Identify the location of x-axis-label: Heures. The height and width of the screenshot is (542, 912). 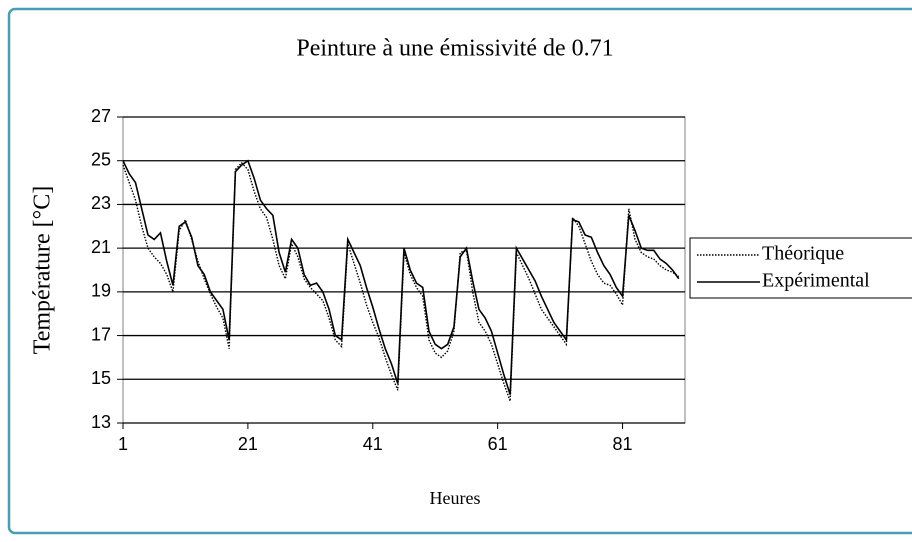
(455, 498).